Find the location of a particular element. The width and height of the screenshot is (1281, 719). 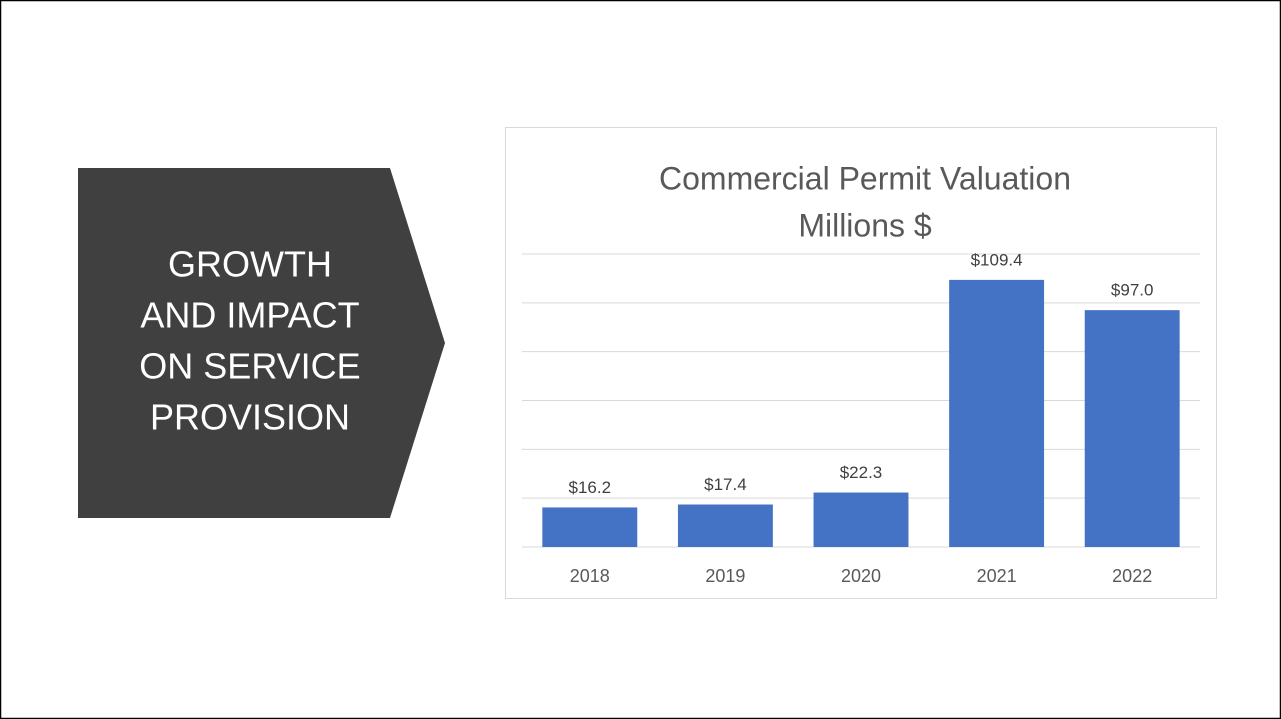

heading-arrow is located at coordinates (261, 343).